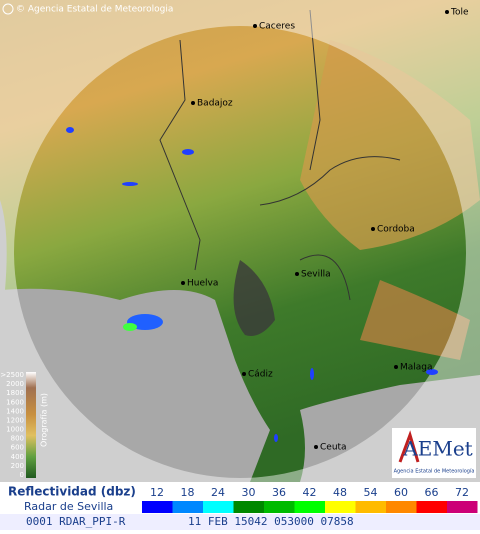  Describe the element at coordinates (157, 492) in the screenshot. I see `scale-label: 12` at that location.